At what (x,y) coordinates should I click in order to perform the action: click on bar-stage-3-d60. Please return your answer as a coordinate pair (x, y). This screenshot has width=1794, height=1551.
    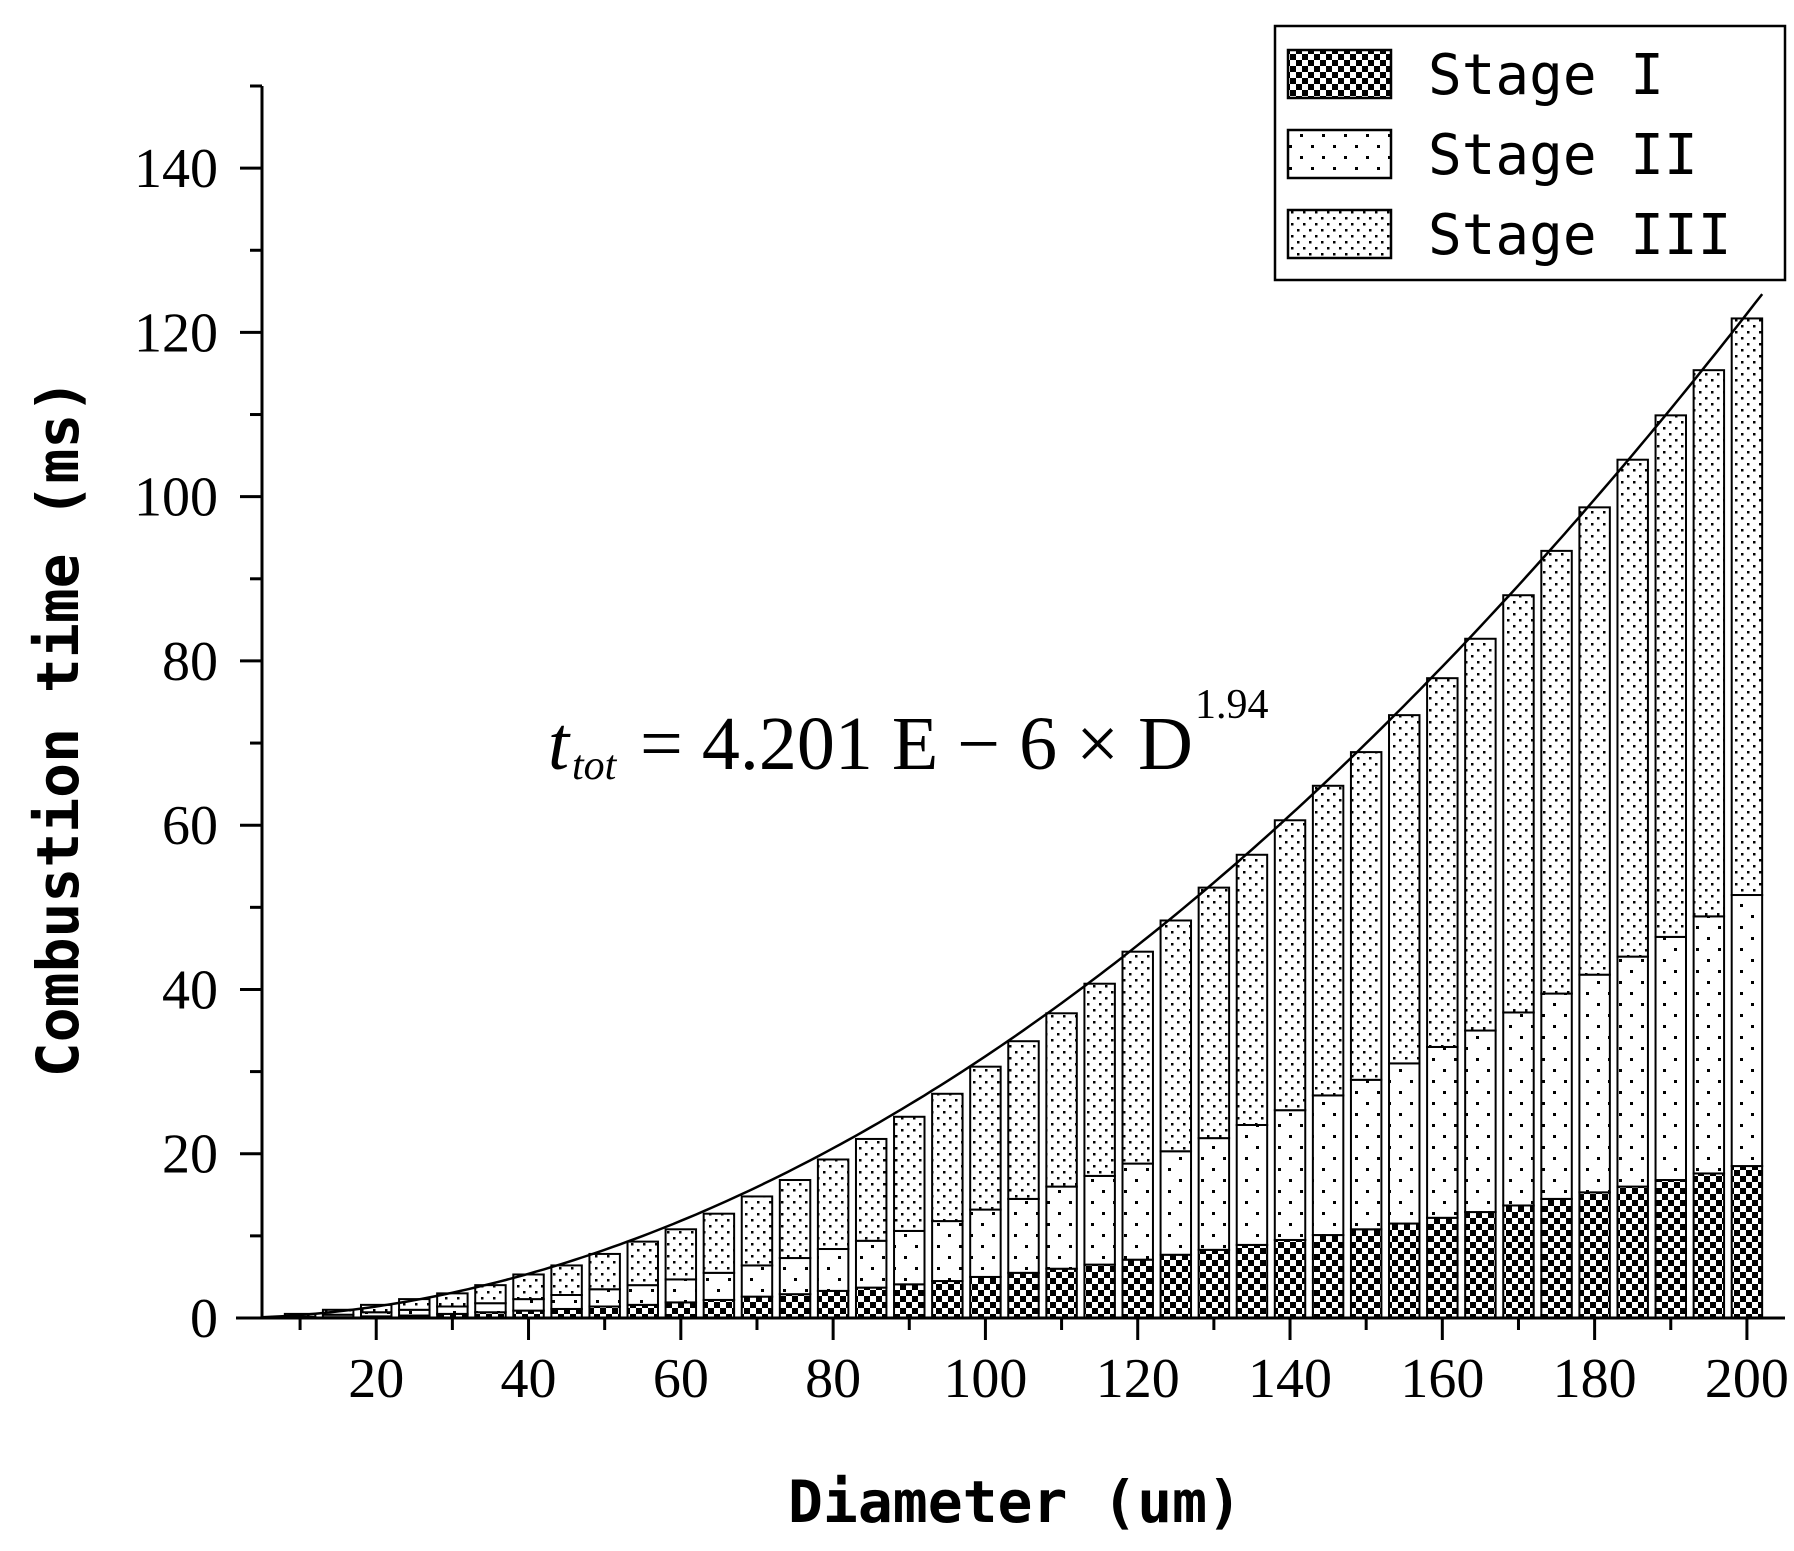
    Looking at the image, I should click on (681, 1254).